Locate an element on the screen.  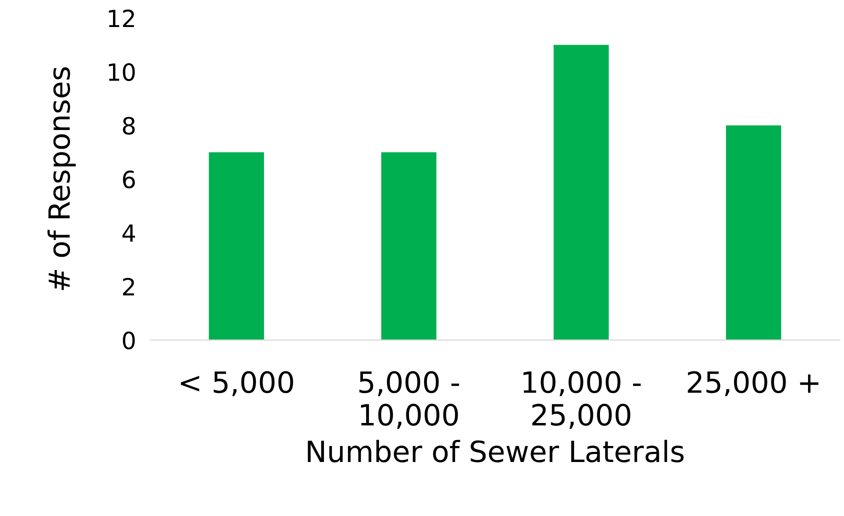
x-tick-label: 10,000 - 25,000 is located at coordinates (582, 400).